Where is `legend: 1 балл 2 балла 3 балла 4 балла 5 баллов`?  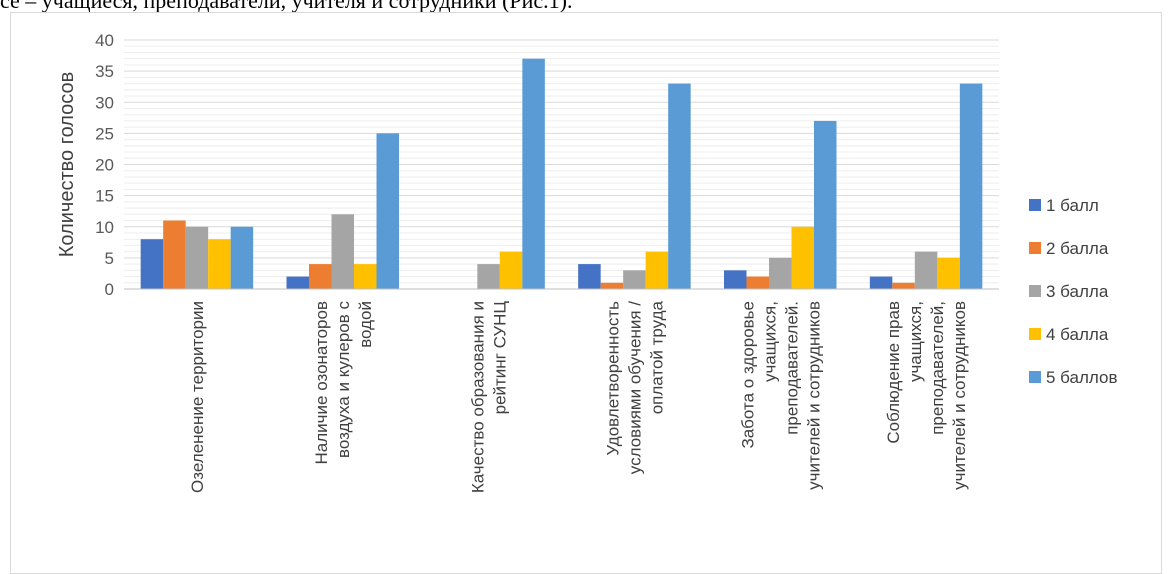 legend: 1 балл 2 балла 3 балла 4 балла 5 баллов is located at coordinates (1073, 291).